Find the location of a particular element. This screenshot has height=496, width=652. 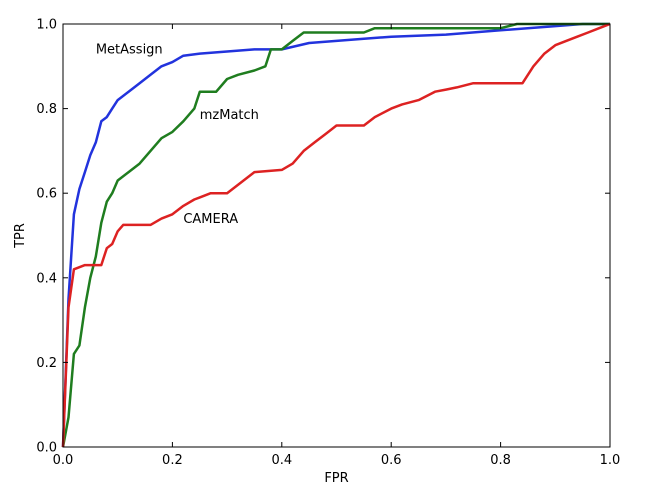

x-tick-label: 0.2 is located at coordinates (172, 460).